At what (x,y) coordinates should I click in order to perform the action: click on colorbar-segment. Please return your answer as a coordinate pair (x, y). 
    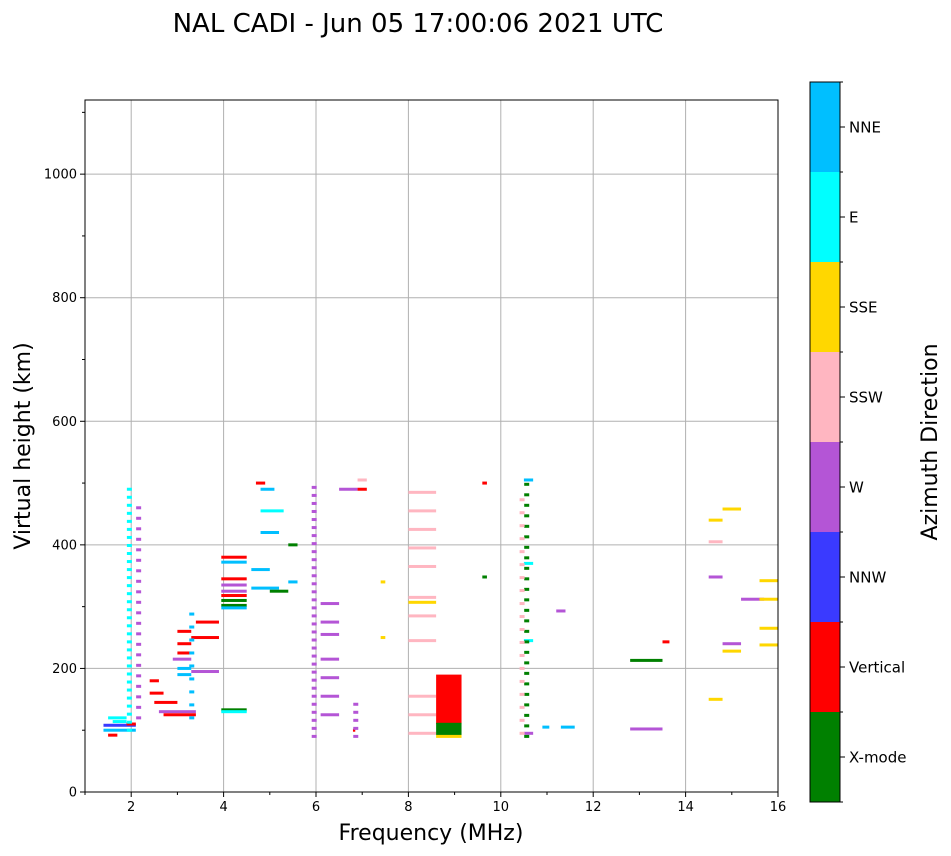
    Looking at the image, I should click on (825, 487).